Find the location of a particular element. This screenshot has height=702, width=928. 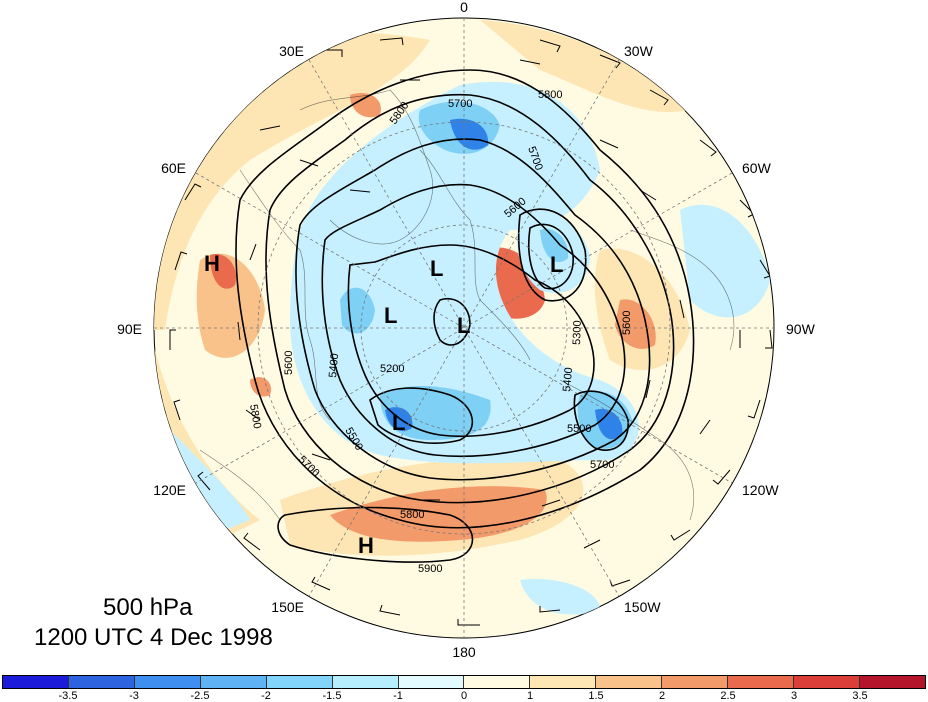

colorbar-tick-label: 0 is located at coordinates (464, 696).